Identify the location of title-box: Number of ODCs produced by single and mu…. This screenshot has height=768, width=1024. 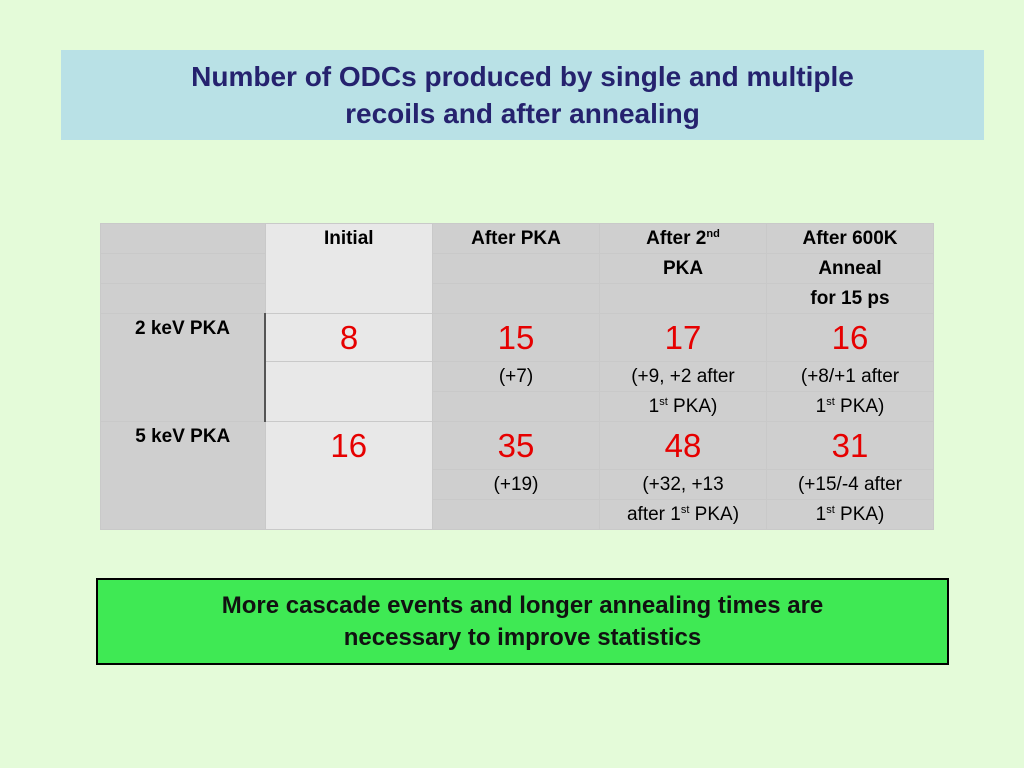
(522, 95).